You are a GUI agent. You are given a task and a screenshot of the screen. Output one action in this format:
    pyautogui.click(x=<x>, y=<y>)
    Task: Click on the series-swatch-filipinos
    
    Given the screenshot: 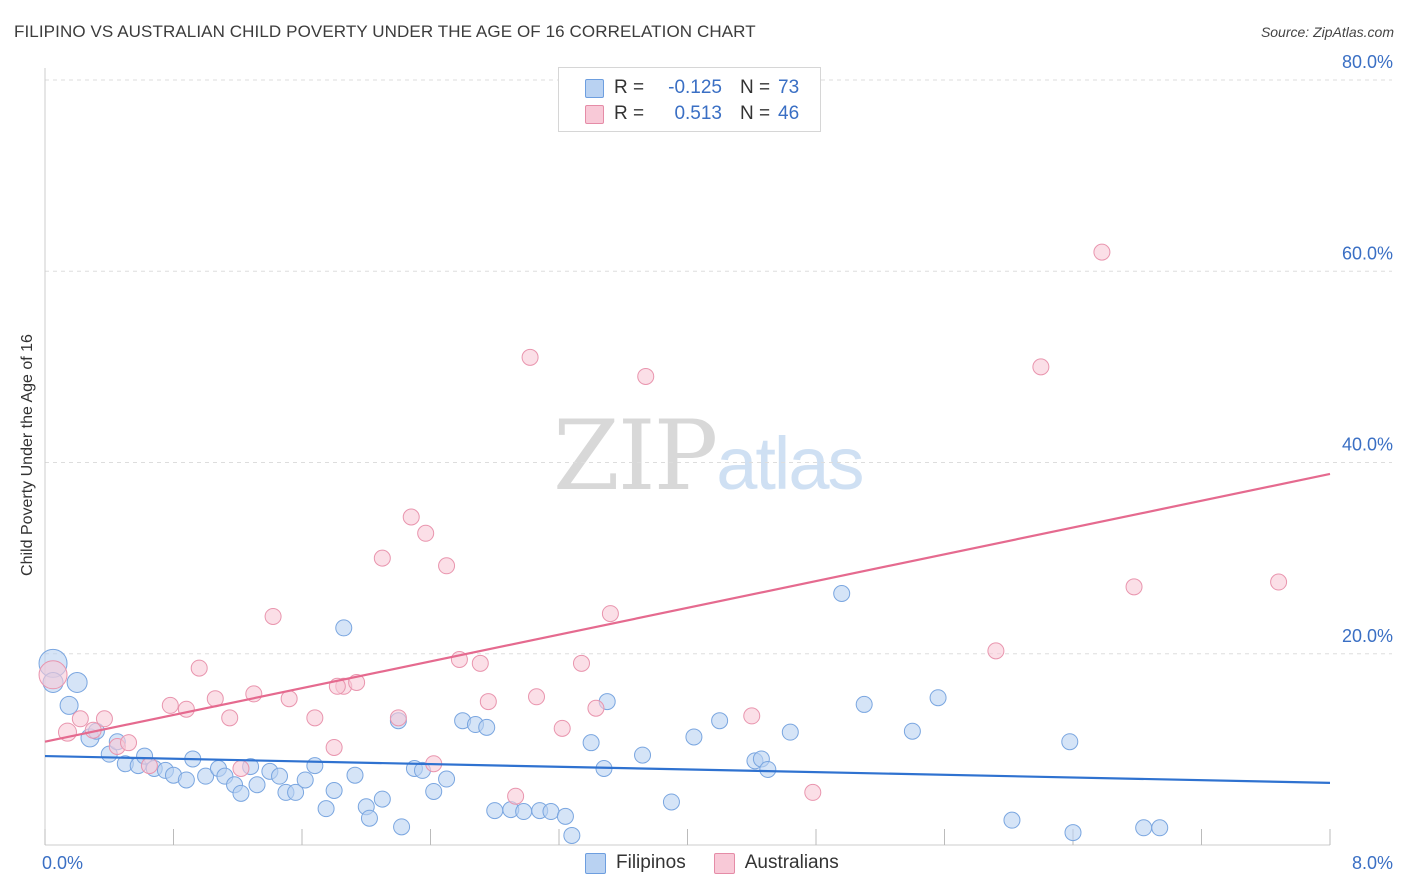 What is the action you would take?
    pyautogui.click(x=595, y=863)
    